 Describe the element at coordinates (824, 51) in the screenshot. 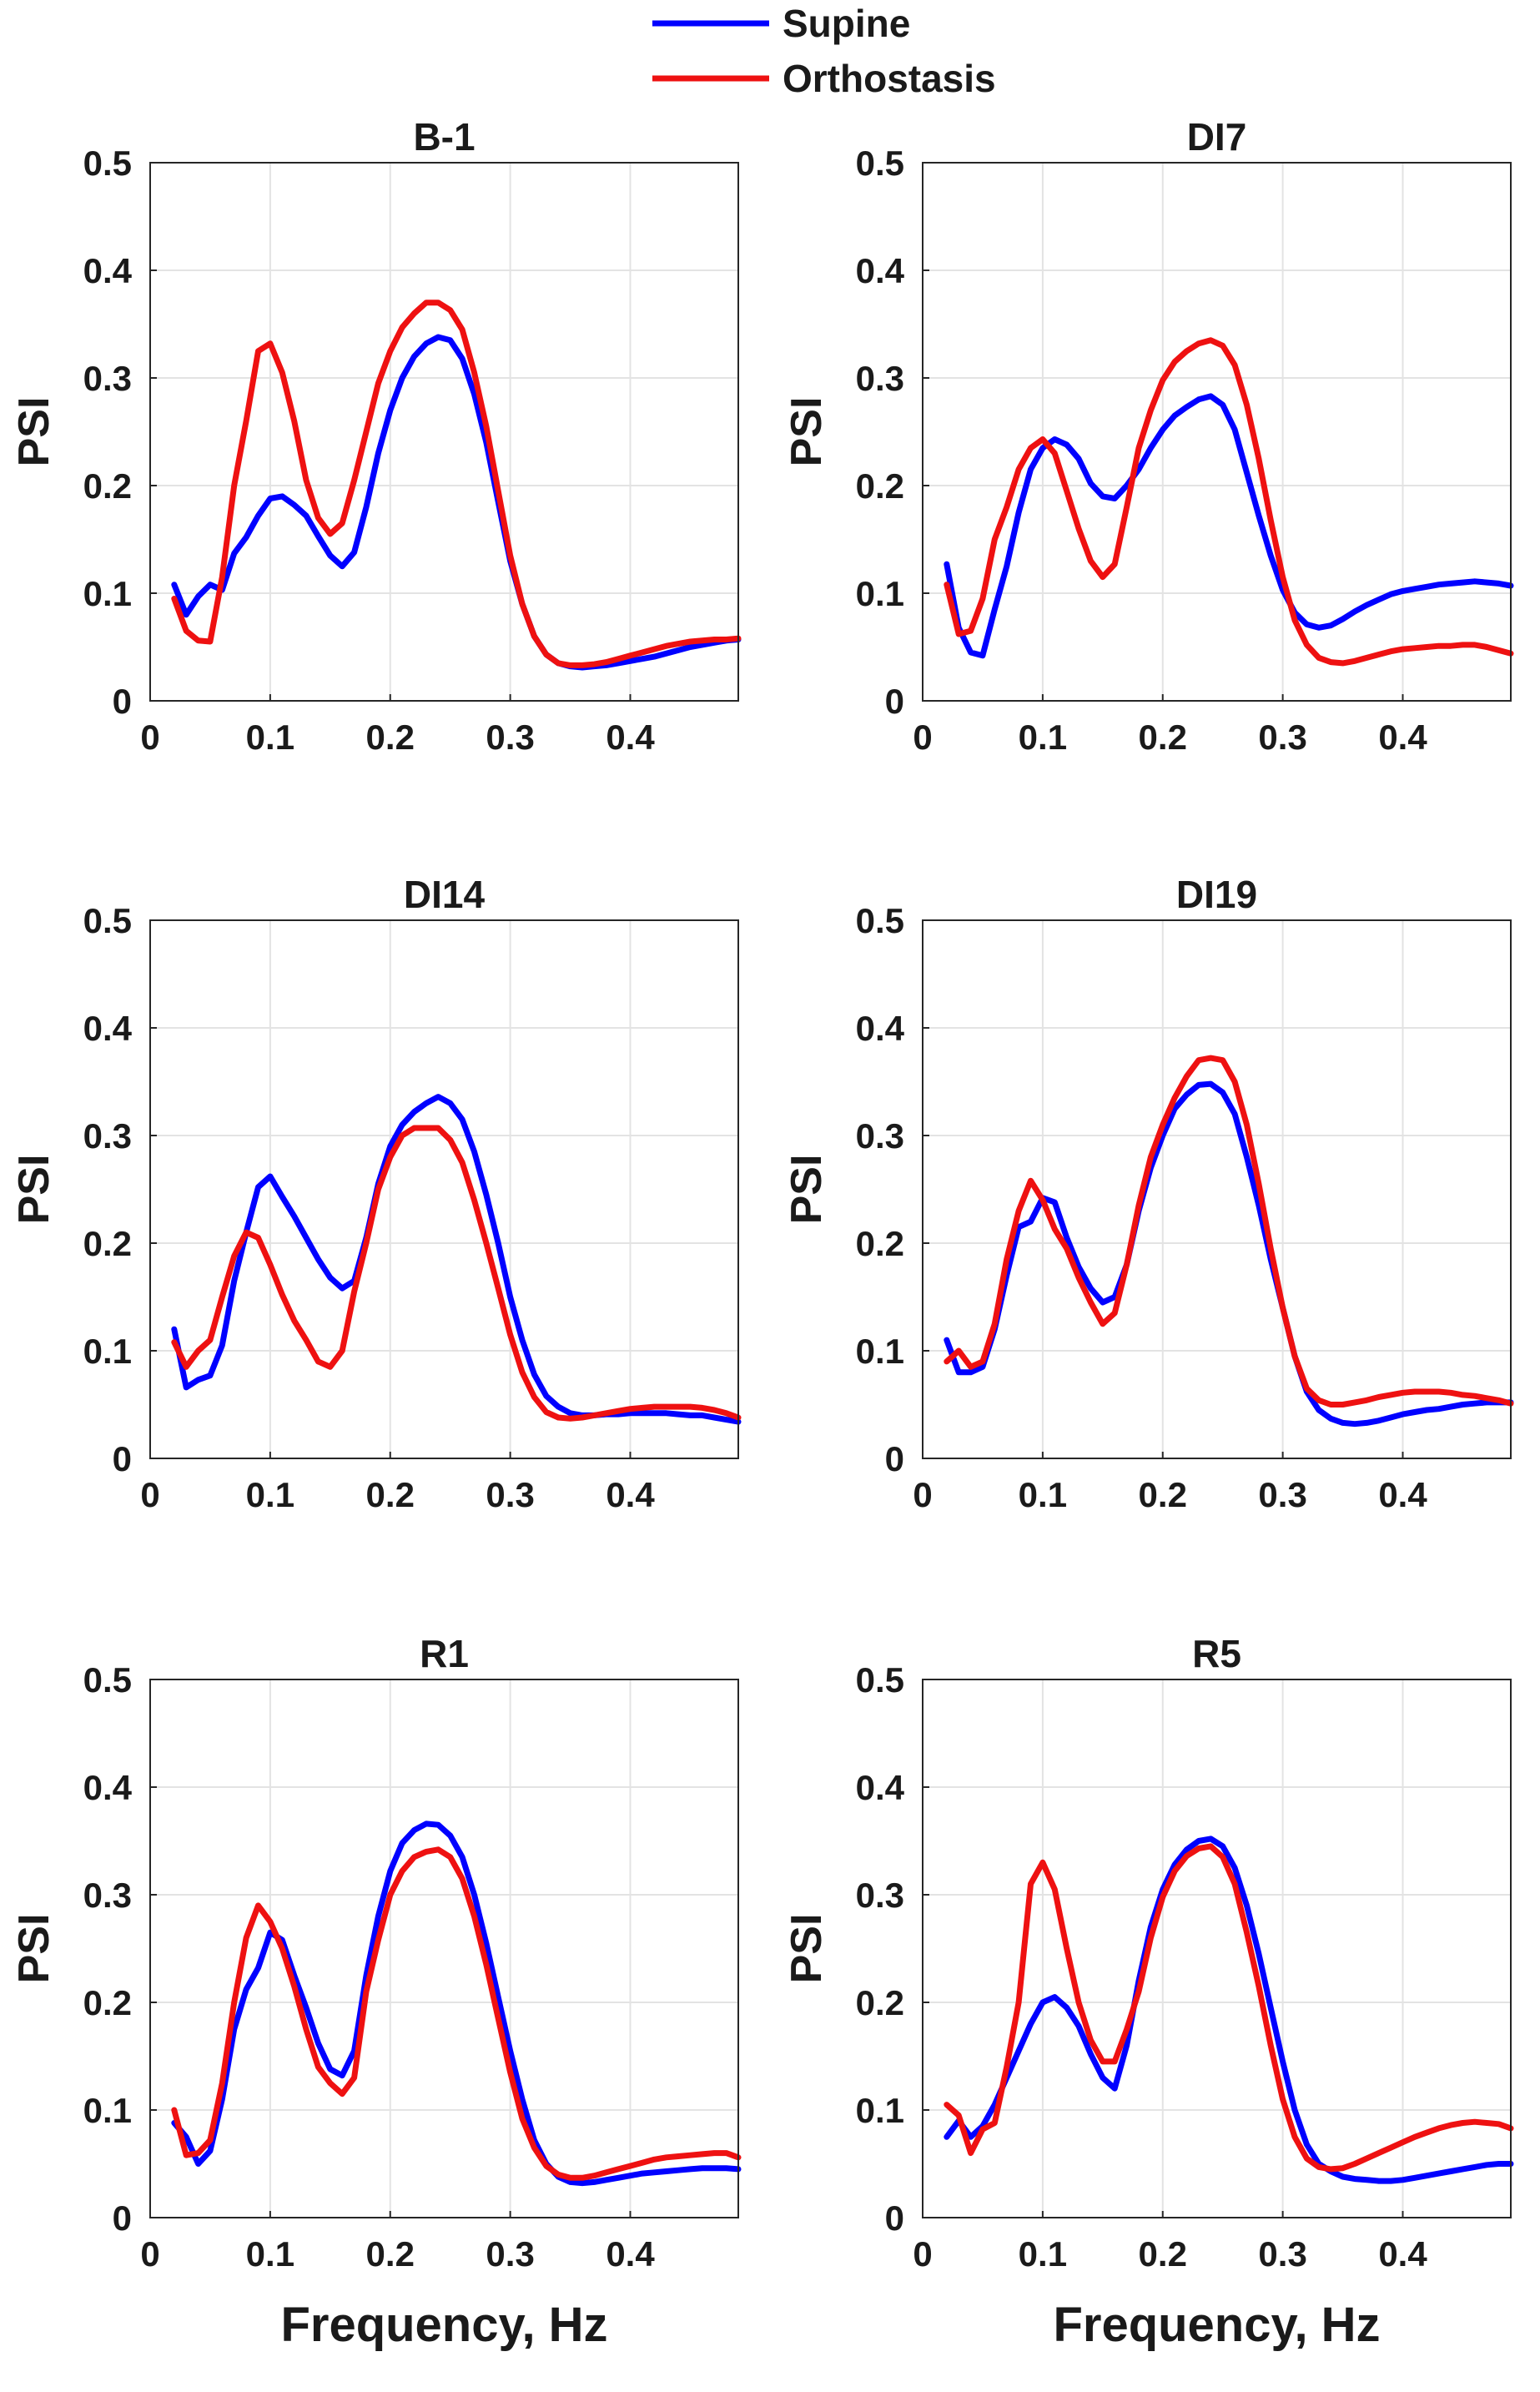

I see `legend: Supine Orthostasis` at that location.